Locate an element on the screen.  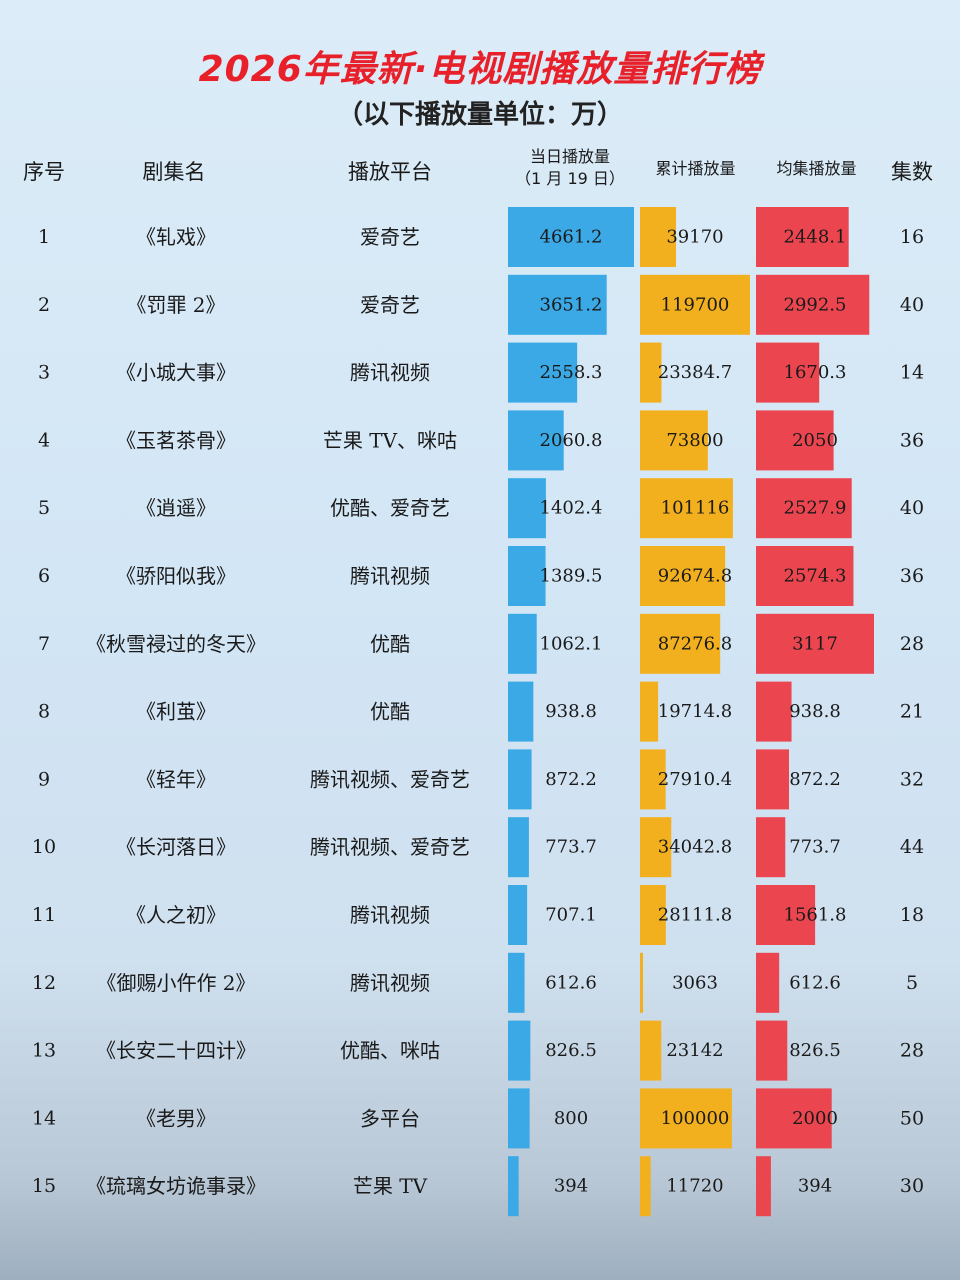
label-total-7: 87276.8 is located at coordinates (695, 643).